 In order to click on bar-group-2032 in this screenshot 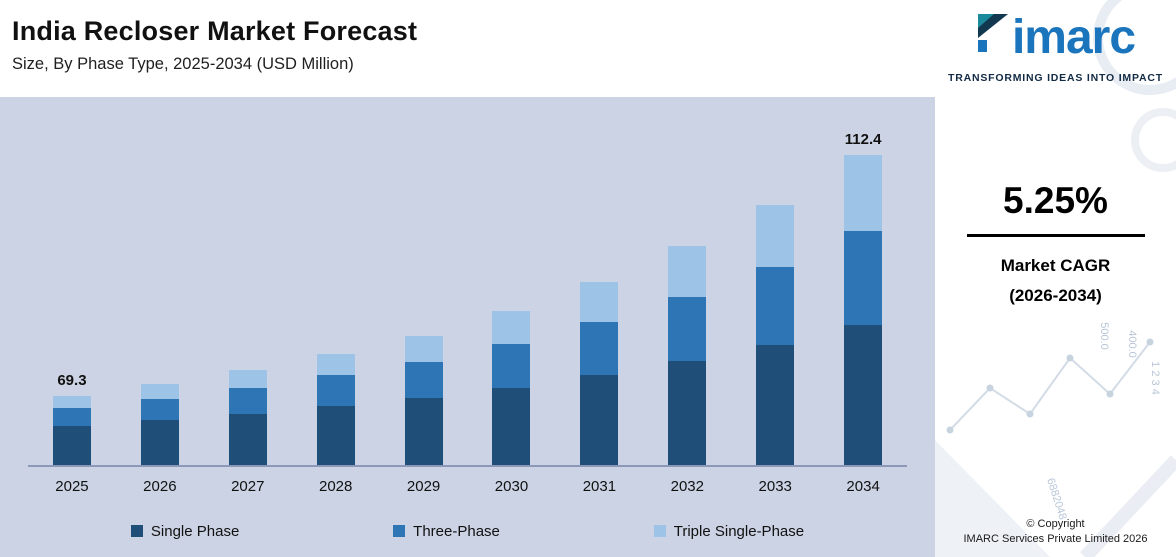, I will do `click(687, 281)`.